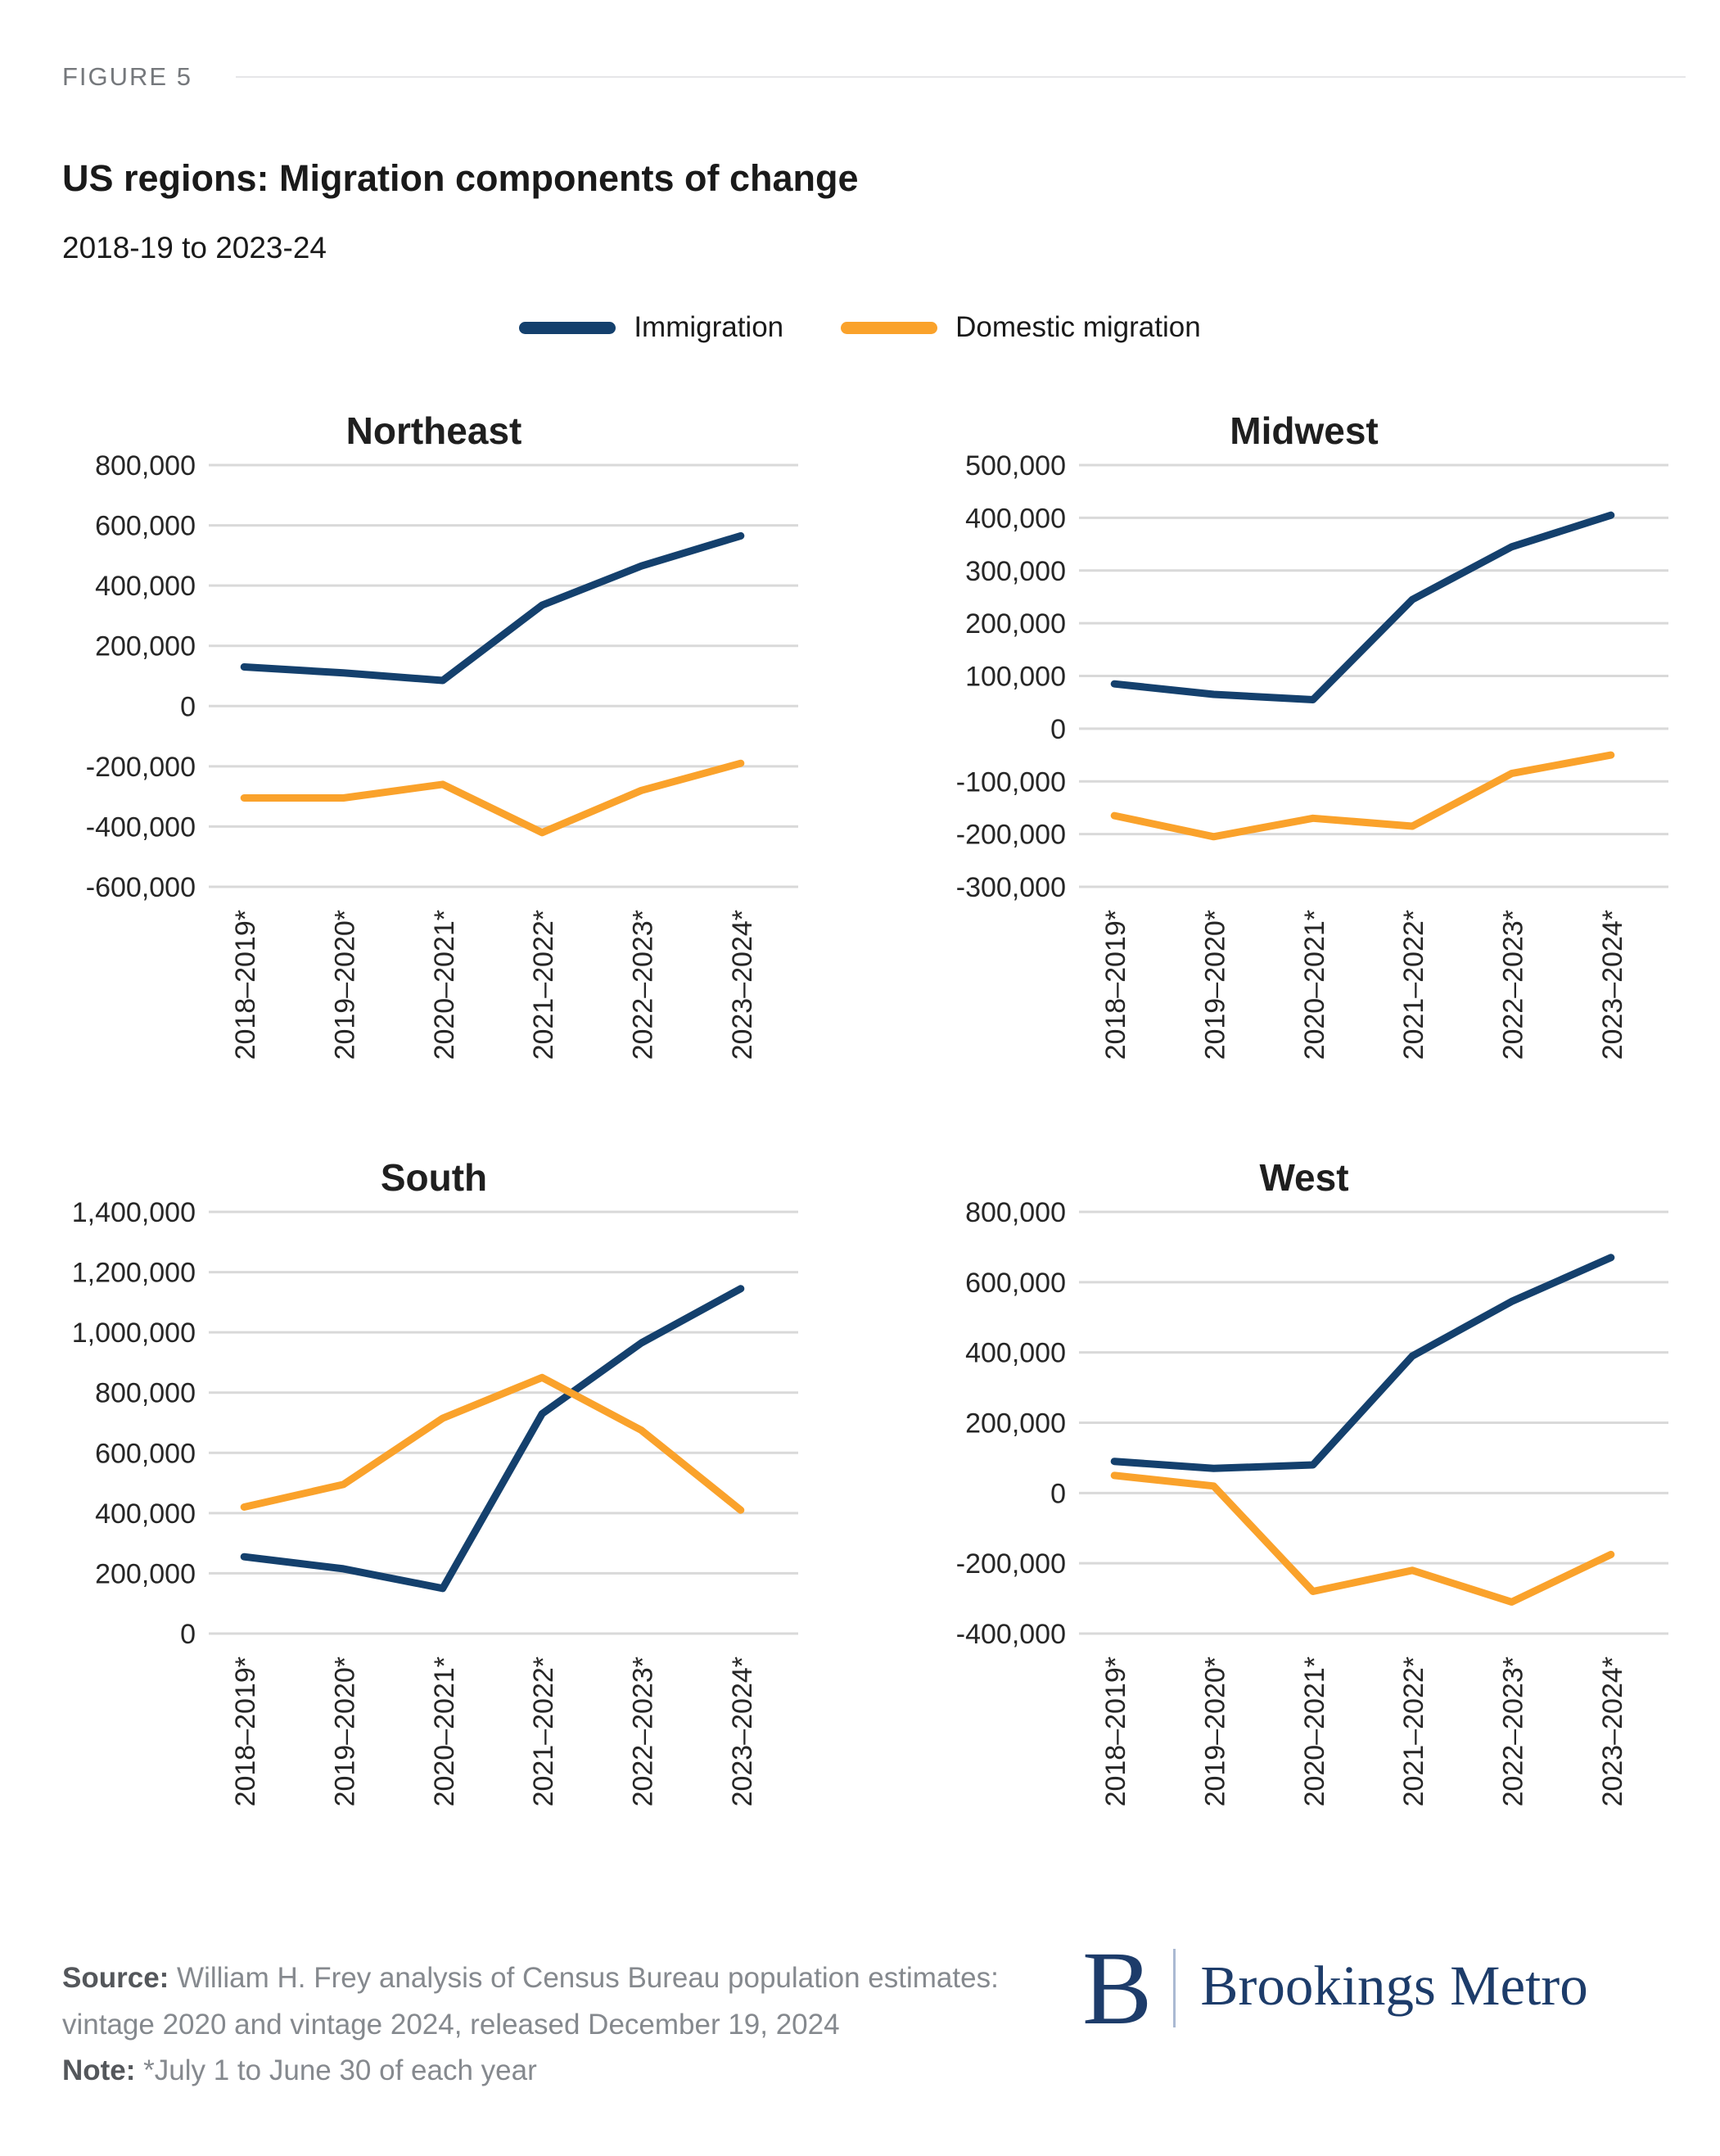 This screenshot has height=2156, width=1720. I want to click on y-tick-label: -100,000, so click(1011, 782).